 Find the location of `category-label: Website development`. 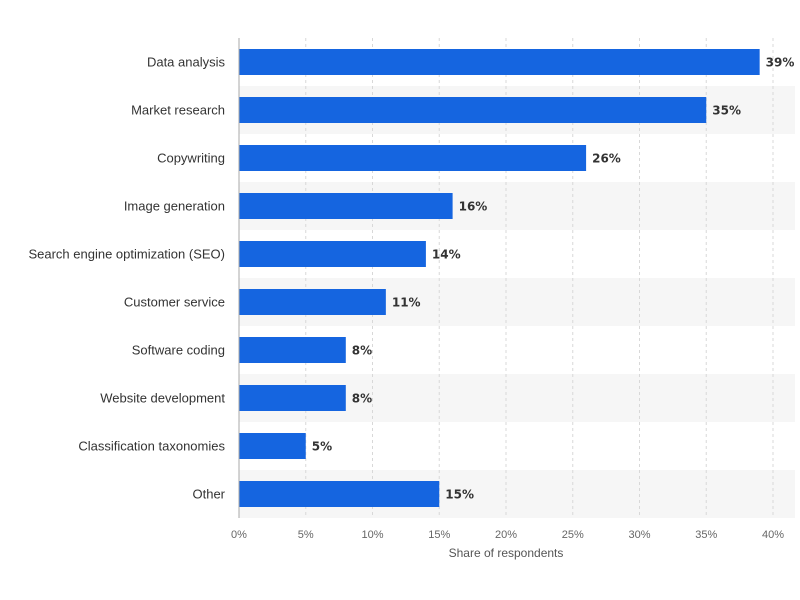

category-label: Website development is located at coordinates (162, 398).